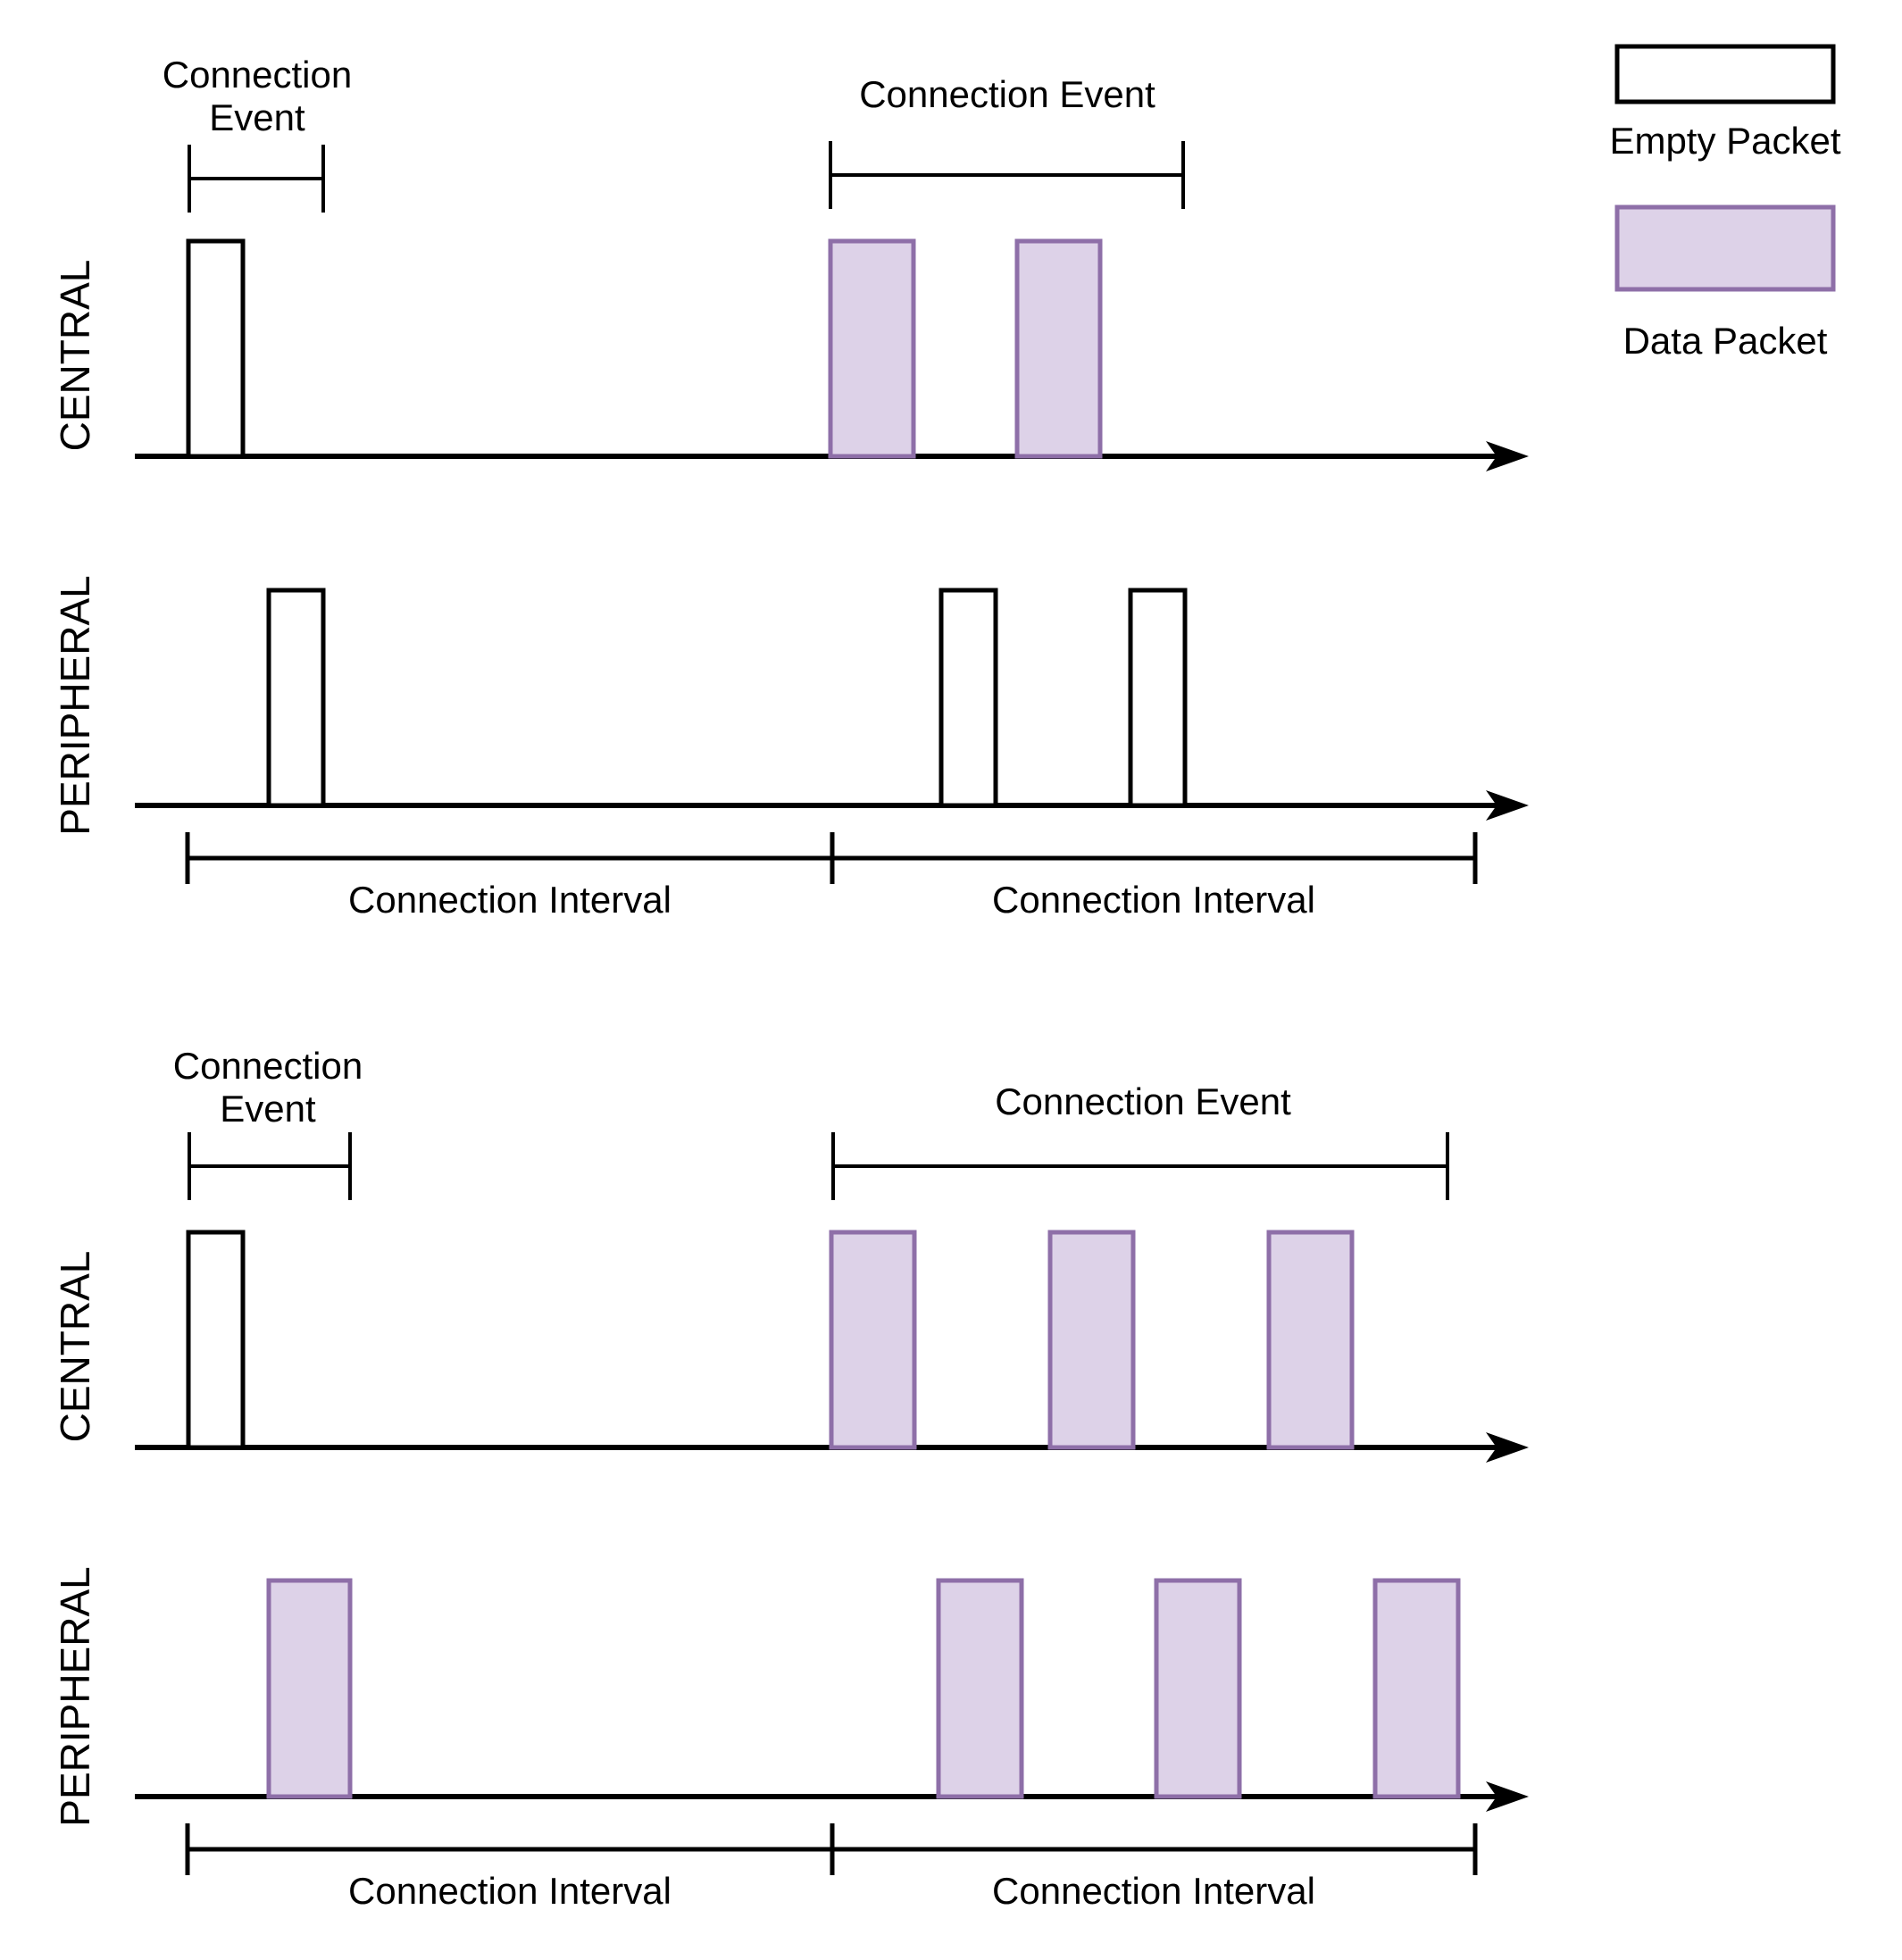 Image resolution: width=1902 pixels, height=1960 pixels. What do you see at coordinates (1507, 1447) in the screenshot?
I see `bottom-central-axis-arrowhead-icon` at bounding box center [1507, 1447].